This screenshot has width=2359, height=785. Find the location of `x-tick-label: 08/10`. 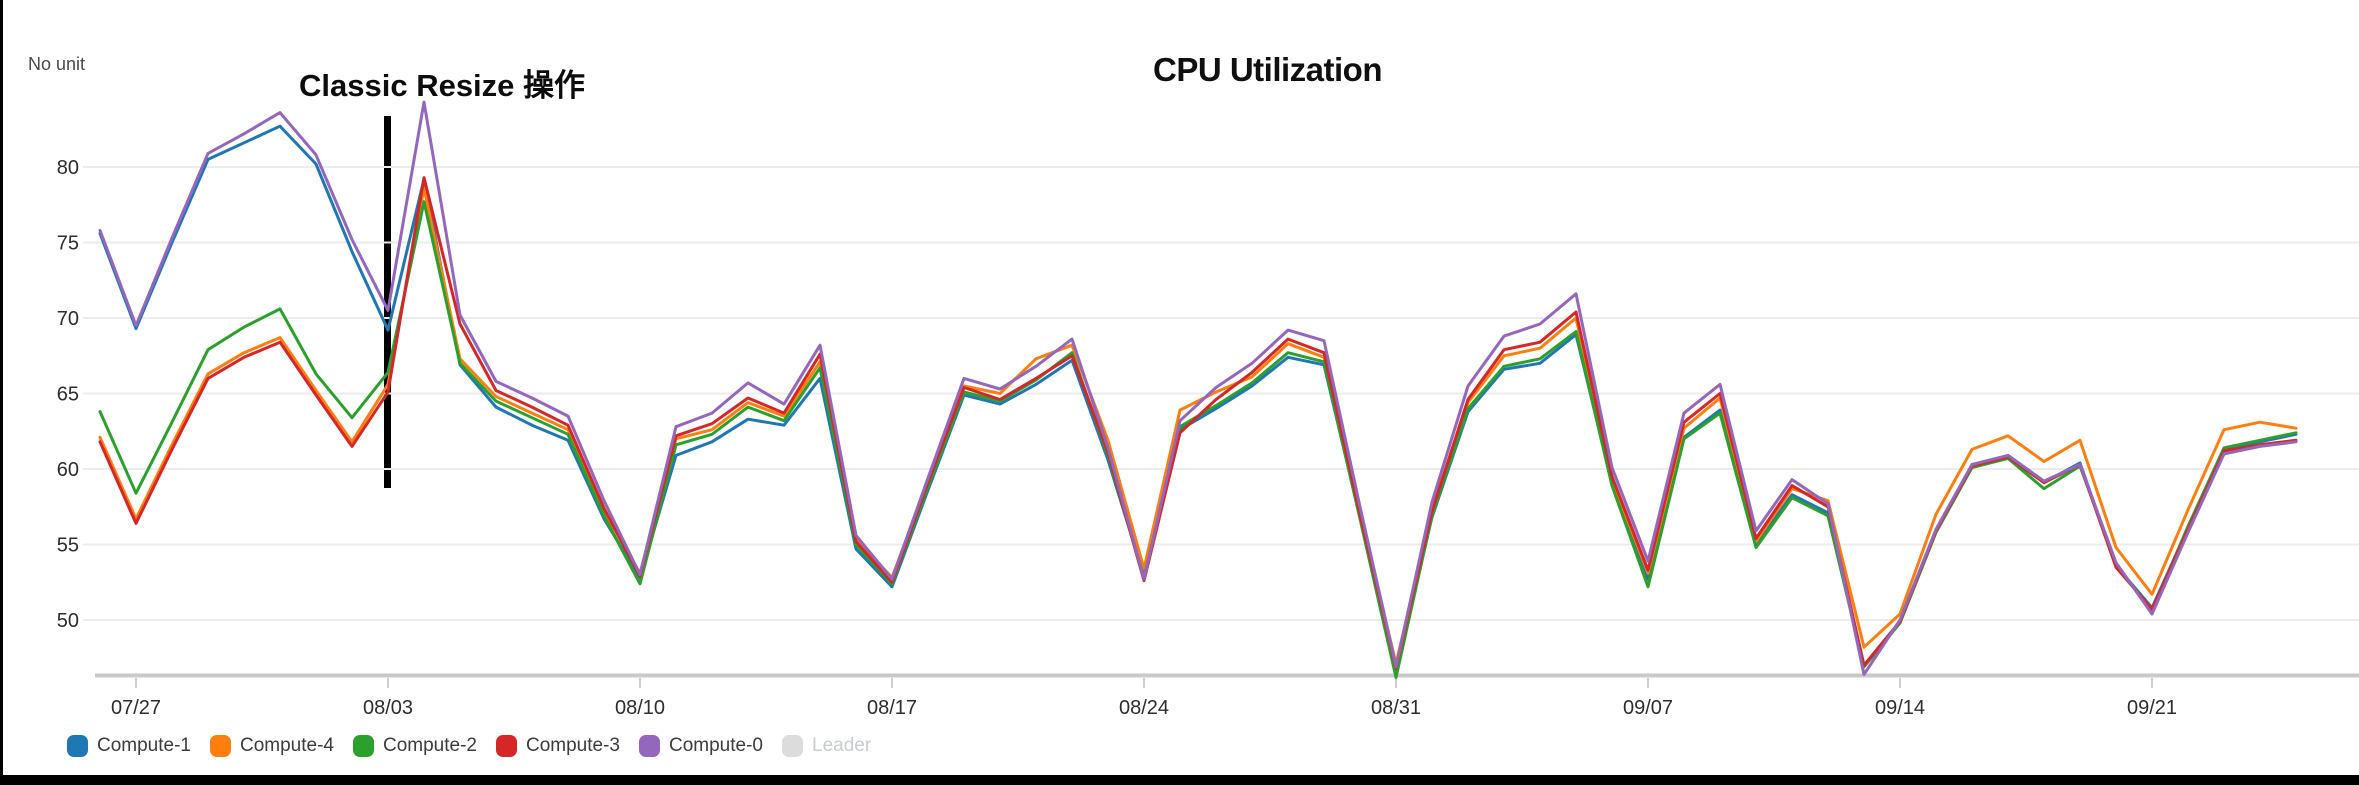

x-tick-label: 08/10 is located at coordinates (640, 708).